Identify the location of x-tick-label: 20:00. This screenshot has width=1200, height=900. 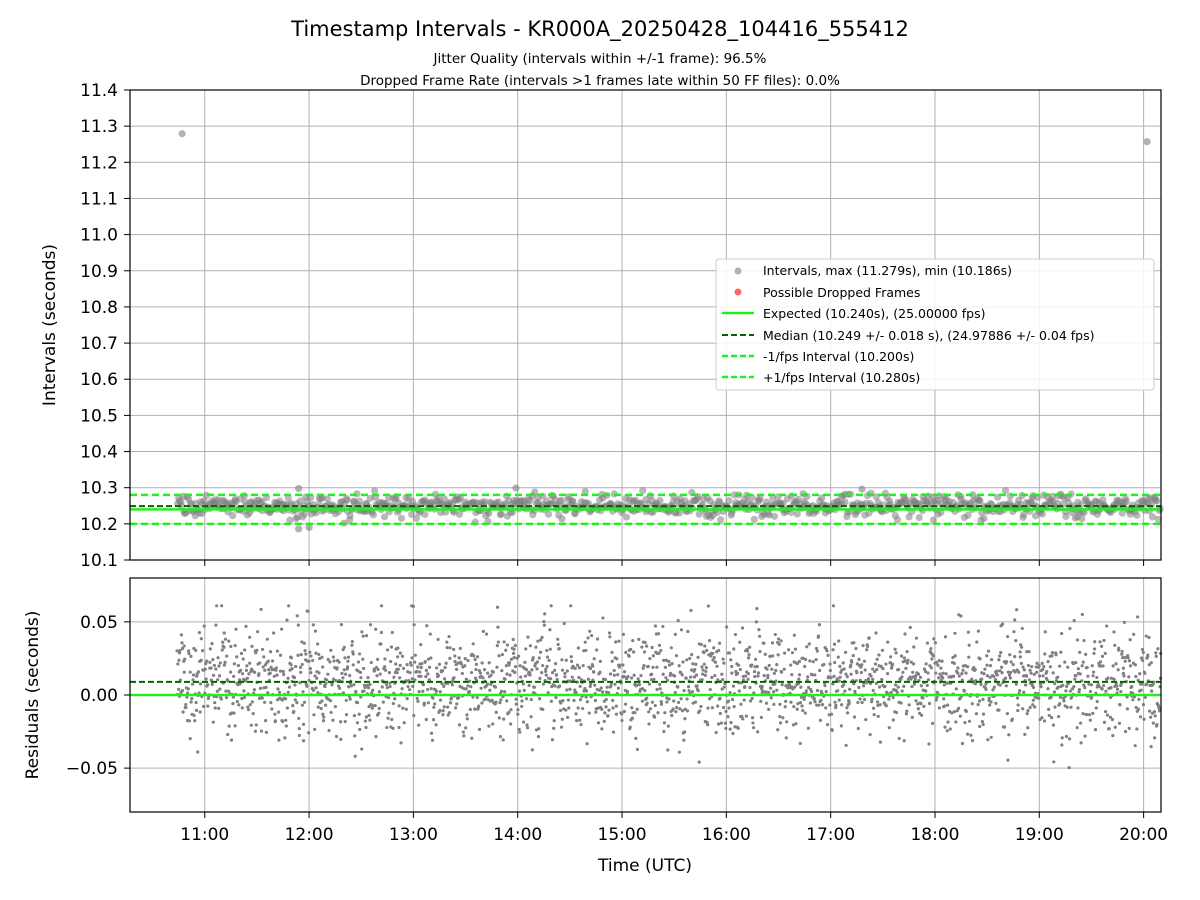
(1143, 835).